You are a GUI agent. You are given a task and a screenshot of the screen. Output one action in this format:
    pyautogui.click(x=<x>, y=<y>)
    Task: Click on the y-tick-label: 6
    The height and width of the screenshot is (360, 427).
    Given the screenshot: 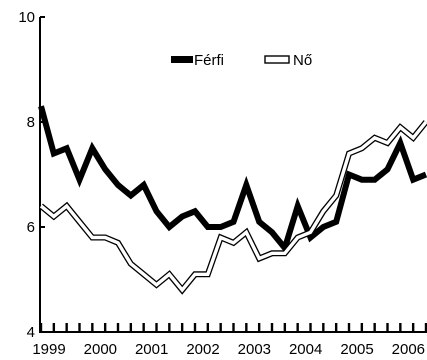 What is the action you would take?
    pyautogui.click(x=31, y=227)
    